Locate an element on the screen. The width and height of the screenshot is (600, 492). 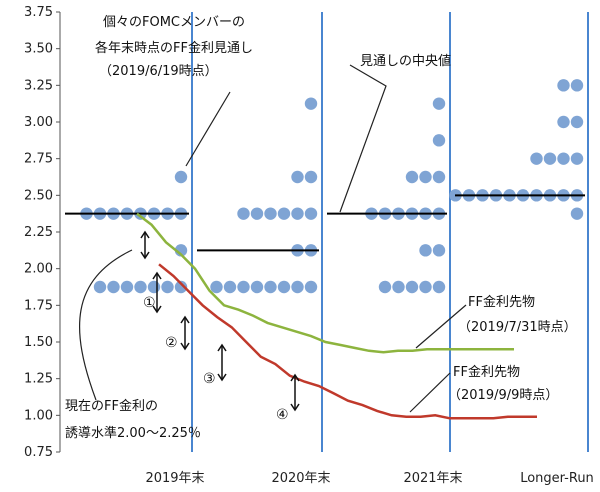
current-label-2: 誘導水準2.00～2.25％ is located at coordinates (133, 433).